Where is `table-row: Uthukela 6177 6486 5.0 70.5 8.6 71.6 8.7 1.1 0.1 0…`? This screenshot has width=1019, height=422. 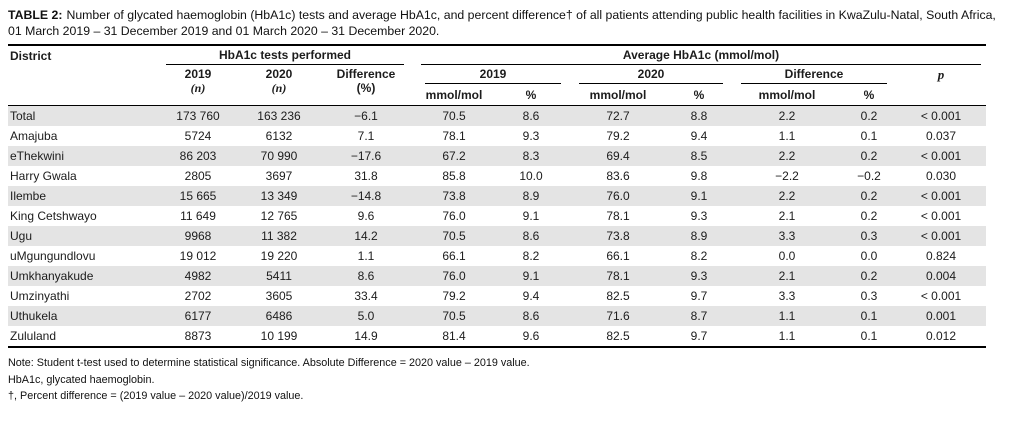
table-row: Uthukela 6177 6486 5.0 70.5 8.6 71.6 8.7 1.1 0.1 0… is located at coordinates (497, 316).